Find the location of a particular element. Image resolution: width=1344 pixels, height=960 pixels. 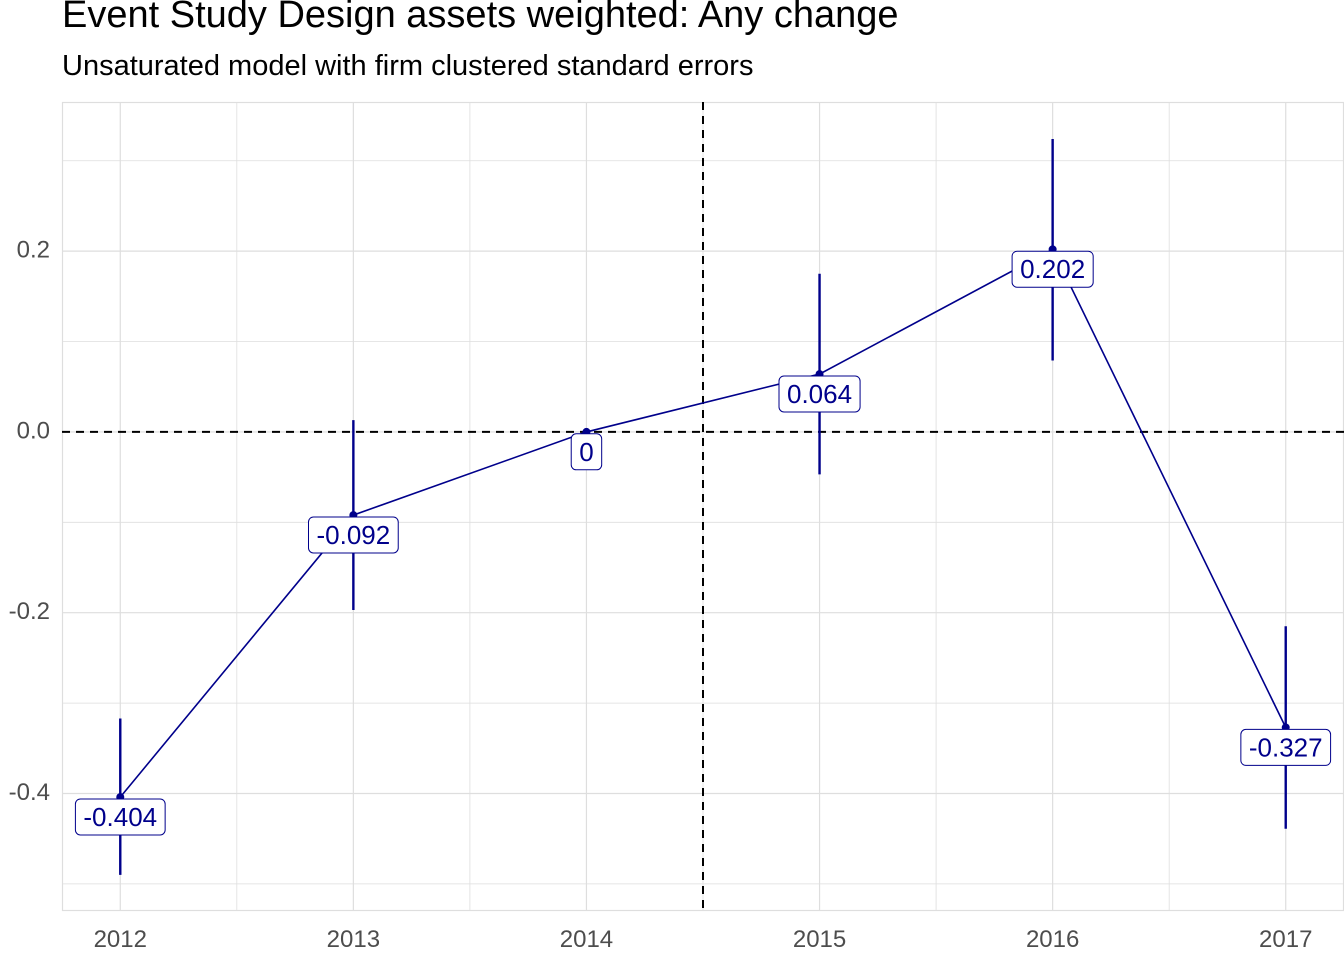

data-label: -0.327 is located at coordinates (1286, 747).